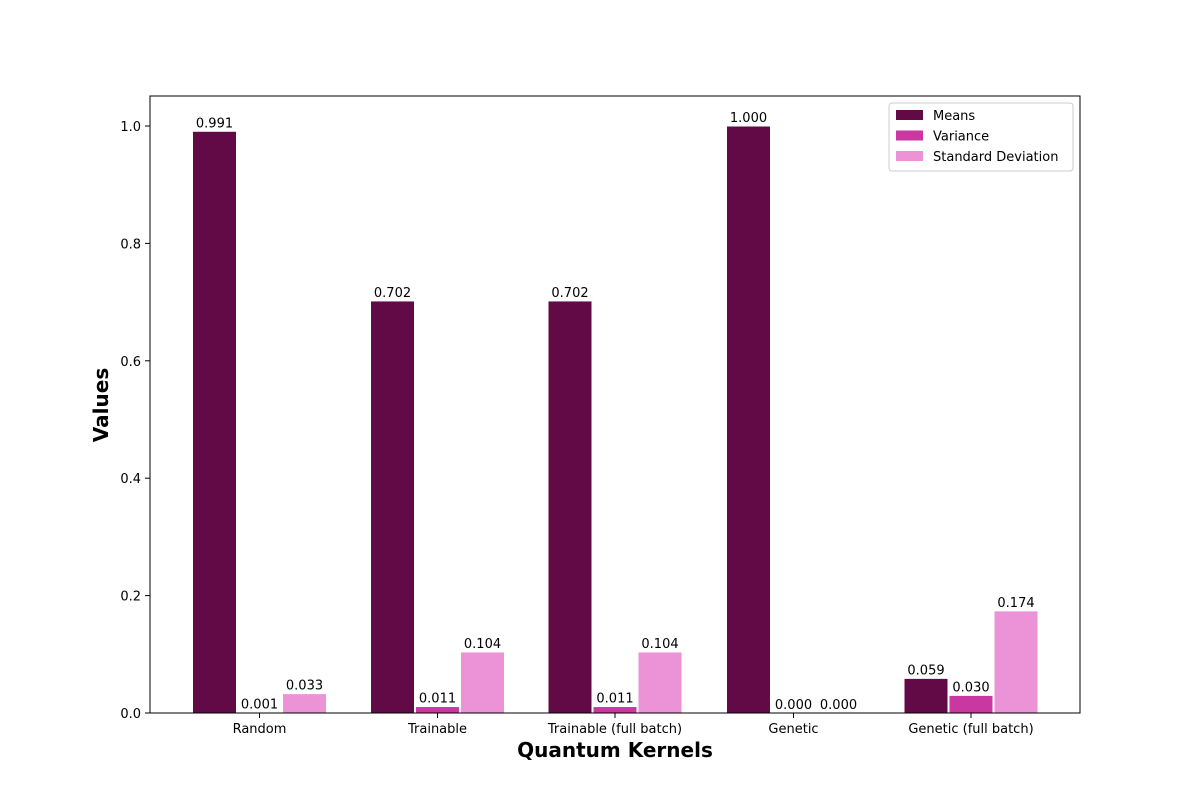 This screenshot has width=1200, height=800. Describe the element at coordinates (130, 479) in the screenshot. I see `y-tick-label-2: 0.4` at that location.